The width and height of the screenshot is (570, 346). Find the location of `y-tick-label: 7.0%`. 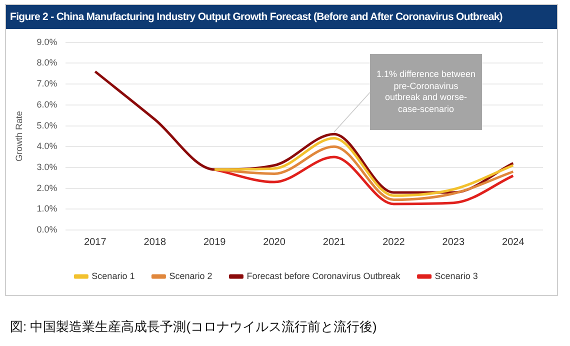

y-tick-label: 7.0% is located at coordinates (47, 83).